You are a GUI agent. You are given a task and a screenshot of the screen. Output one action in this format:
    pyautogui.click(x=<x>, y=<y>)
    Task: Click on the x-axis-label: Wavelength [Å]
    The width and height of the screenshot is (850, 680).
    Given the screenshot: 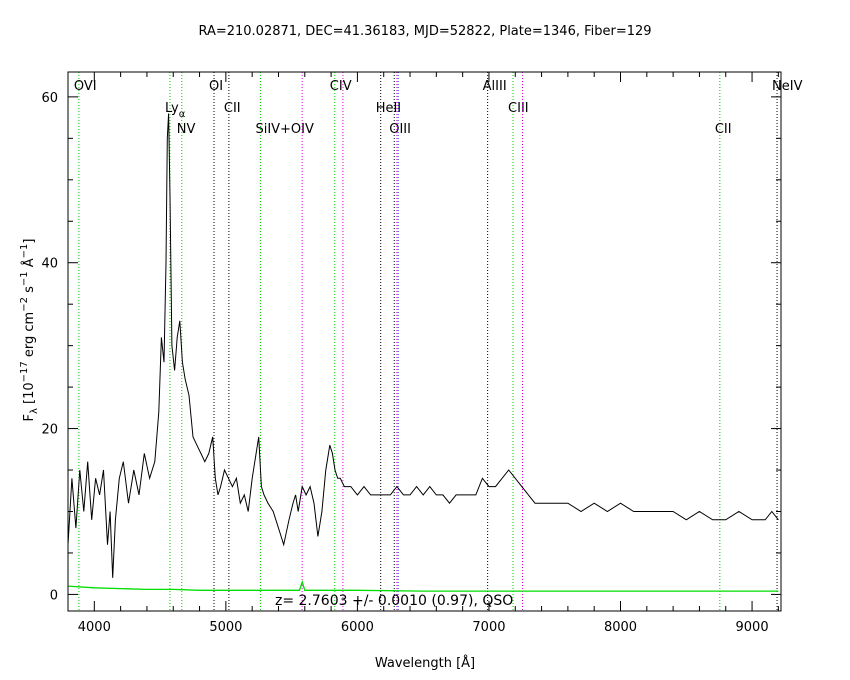 What is the action you would take?
    pyautogui.click(x=425, y=663)
    